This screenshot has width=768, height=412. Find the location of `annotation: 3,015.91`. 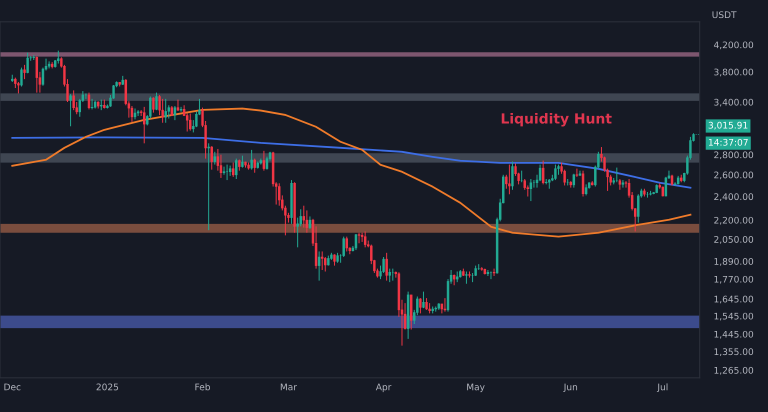

annotation: 3,015.91 is located at coordinates (728, 126).